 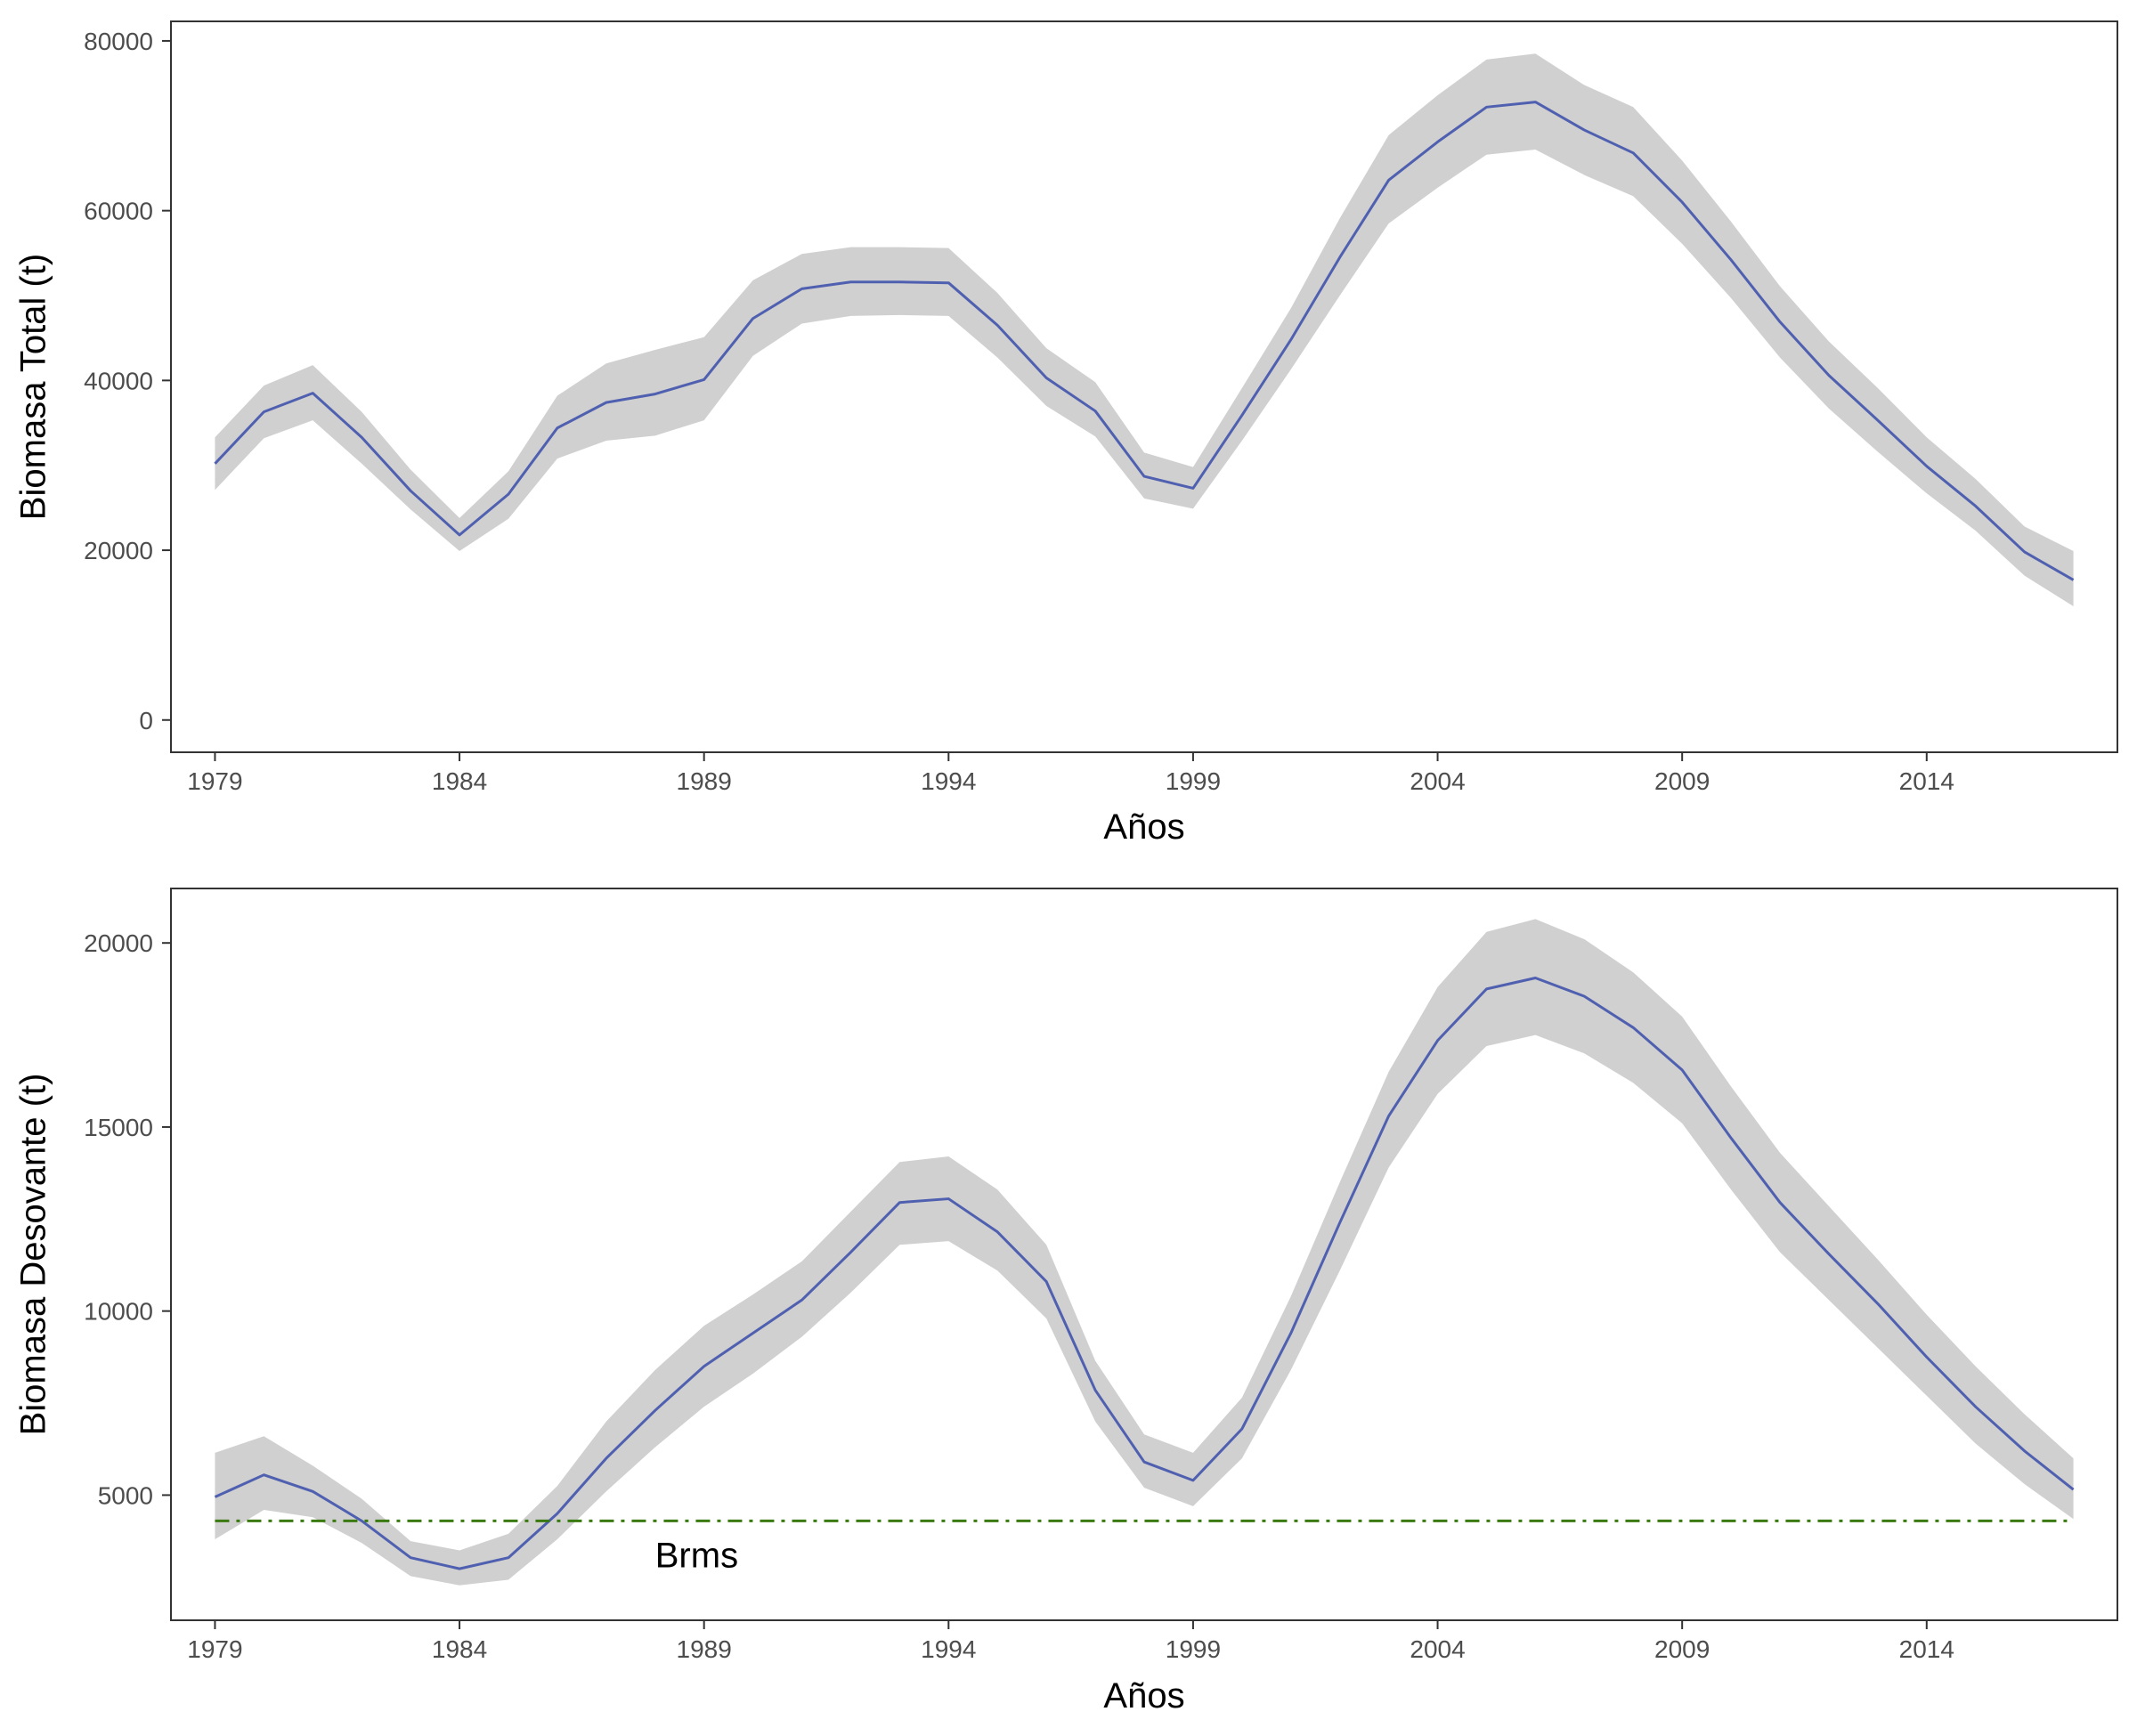 I want to click on y-tick-label: 40000, so click(x=118, y=380).